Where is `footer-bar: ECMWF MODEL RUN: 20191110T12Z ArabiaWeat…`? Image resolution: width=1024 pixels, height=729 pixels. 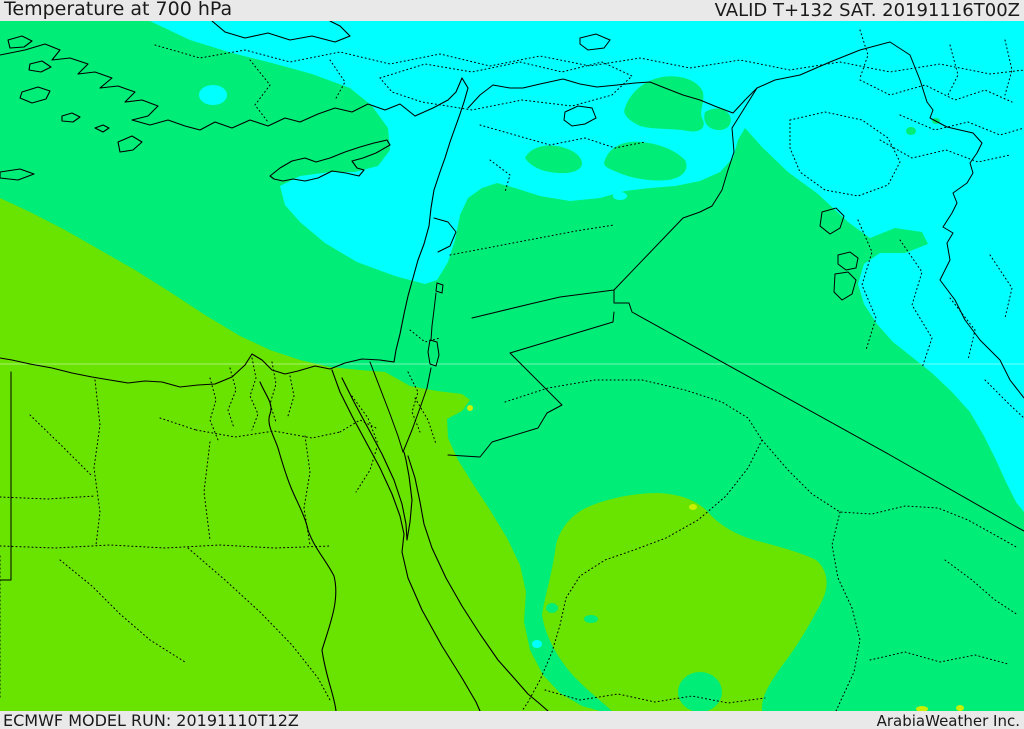
footer-bar: ECMWF MODEL RUN: 20191110T12Z ArabiaWeat… is located at coordinates (512, 720).